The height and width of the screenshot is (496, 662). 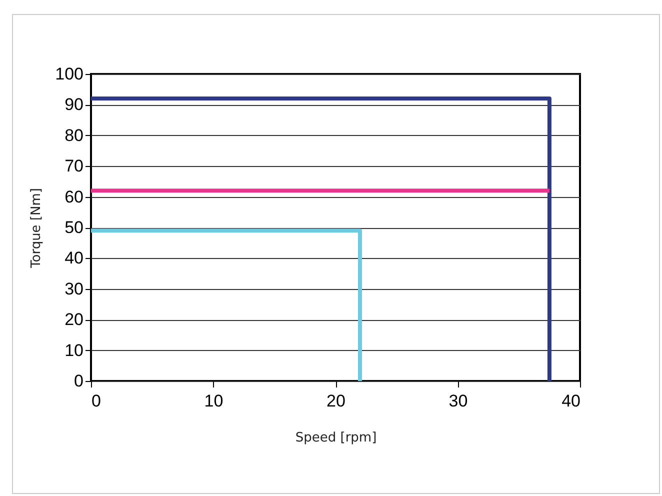 What do you see at coordinates (571, 401) in the screenshot?
I see `x-tick-label: 40` at bounding box center [571, 401].